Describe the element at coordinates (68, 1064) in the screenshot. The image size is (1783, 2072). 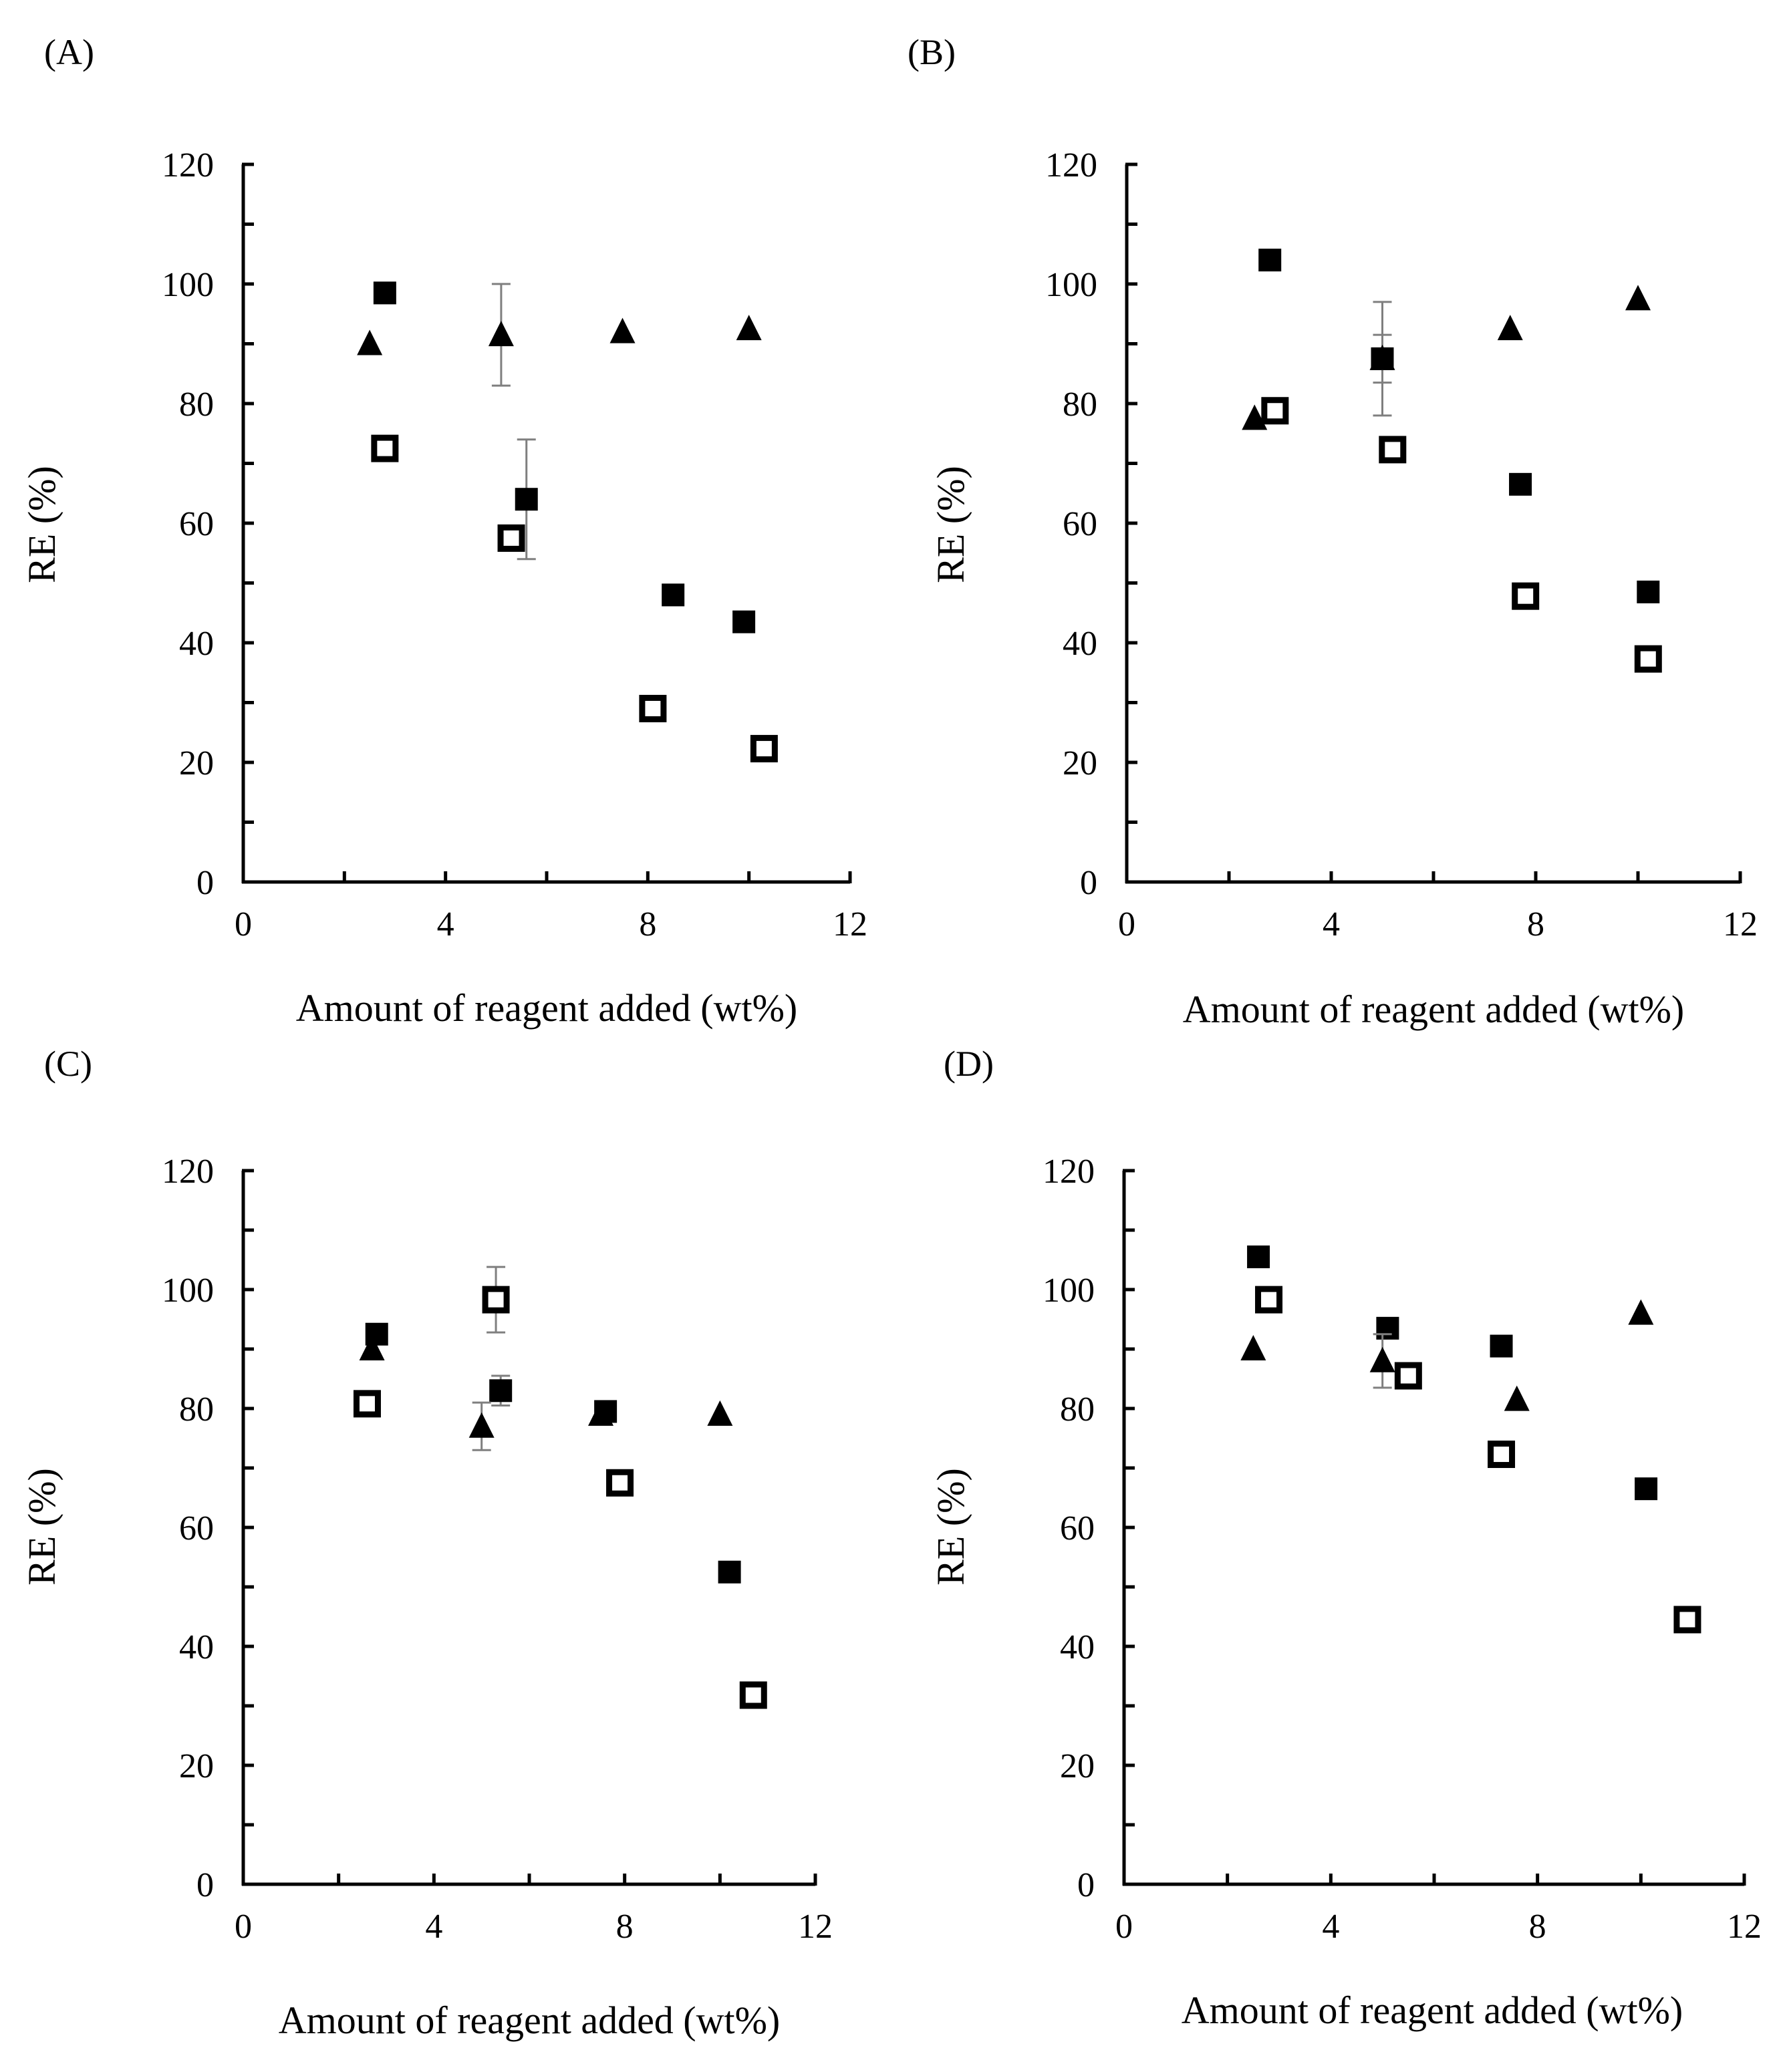
I see `panel-label: (C)` at that location.